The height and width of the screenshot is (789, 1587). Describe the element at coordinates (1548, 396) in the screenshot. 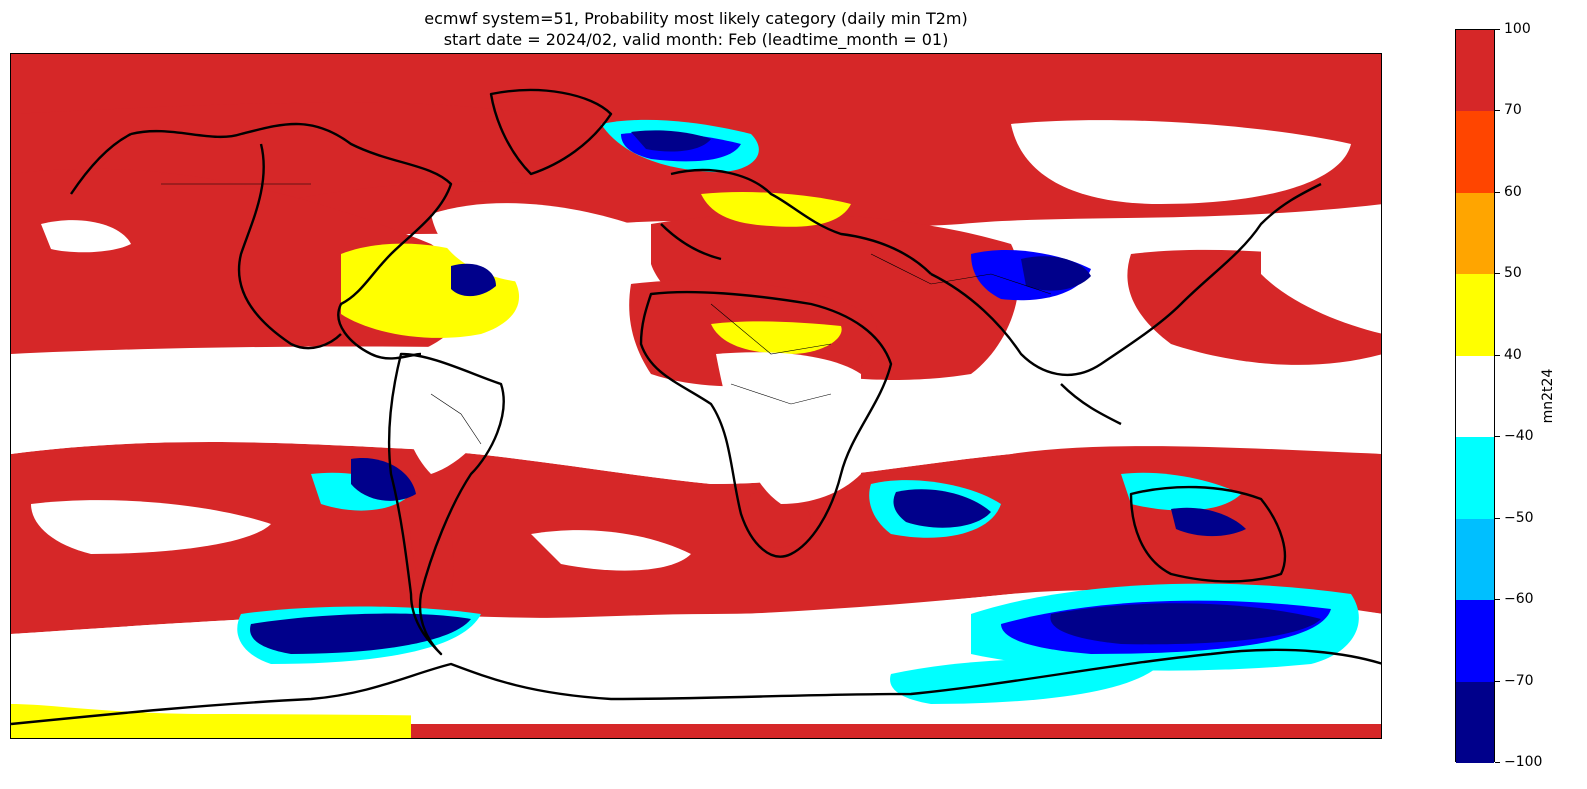

I see `colorbar-label: mn2t24` at that location.